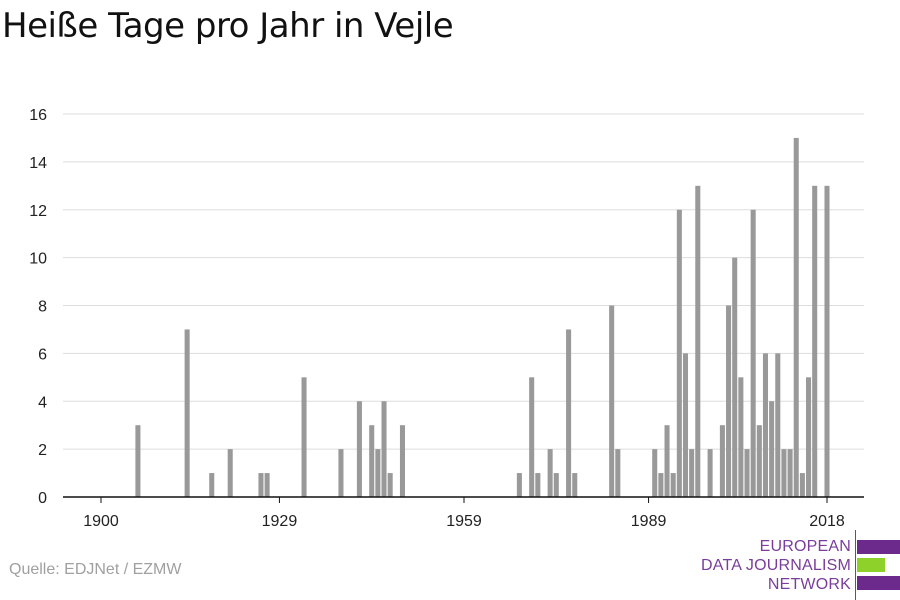 The height and width of the screenshot is (600, 900). Describe the element at coordinates (280, 521) in the screenshot. I see `x-tick-label: 1929` at that location.